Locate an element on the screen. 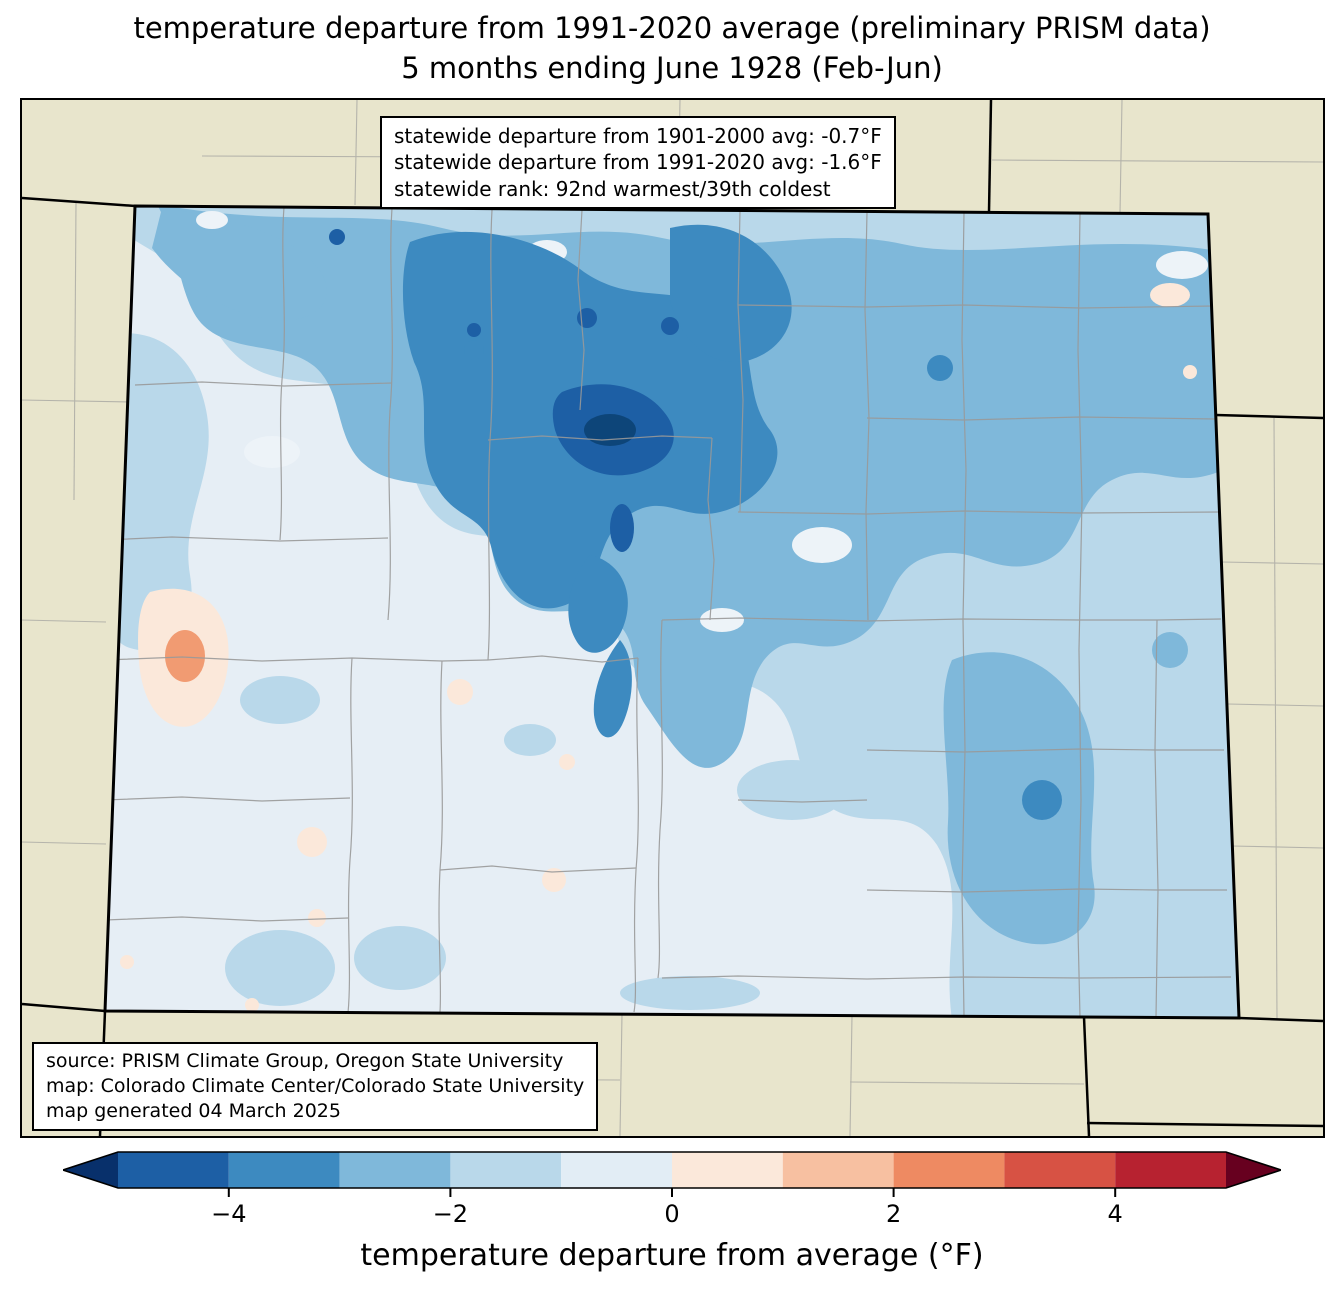 The width and height of the screenshot is (1344, 1299). colorbar-axis-label: temperature departure from average (°F) is located at coordinates (672, 1255).